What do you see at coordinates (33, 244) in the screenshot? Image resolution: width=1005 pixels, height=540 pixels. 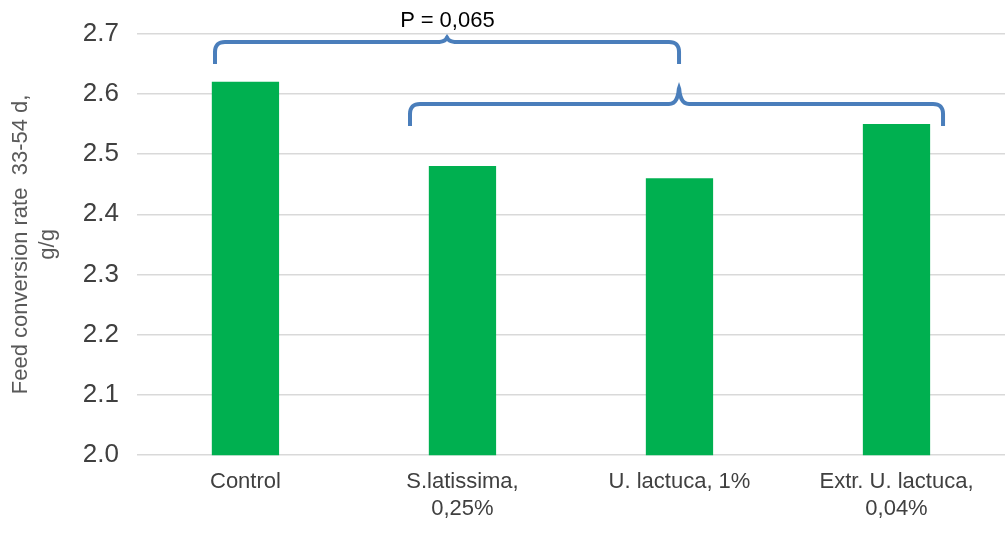 I see `y-axis-title: Feed conversion rate 33-54 d, g/g` at bounding box center [33, 244].